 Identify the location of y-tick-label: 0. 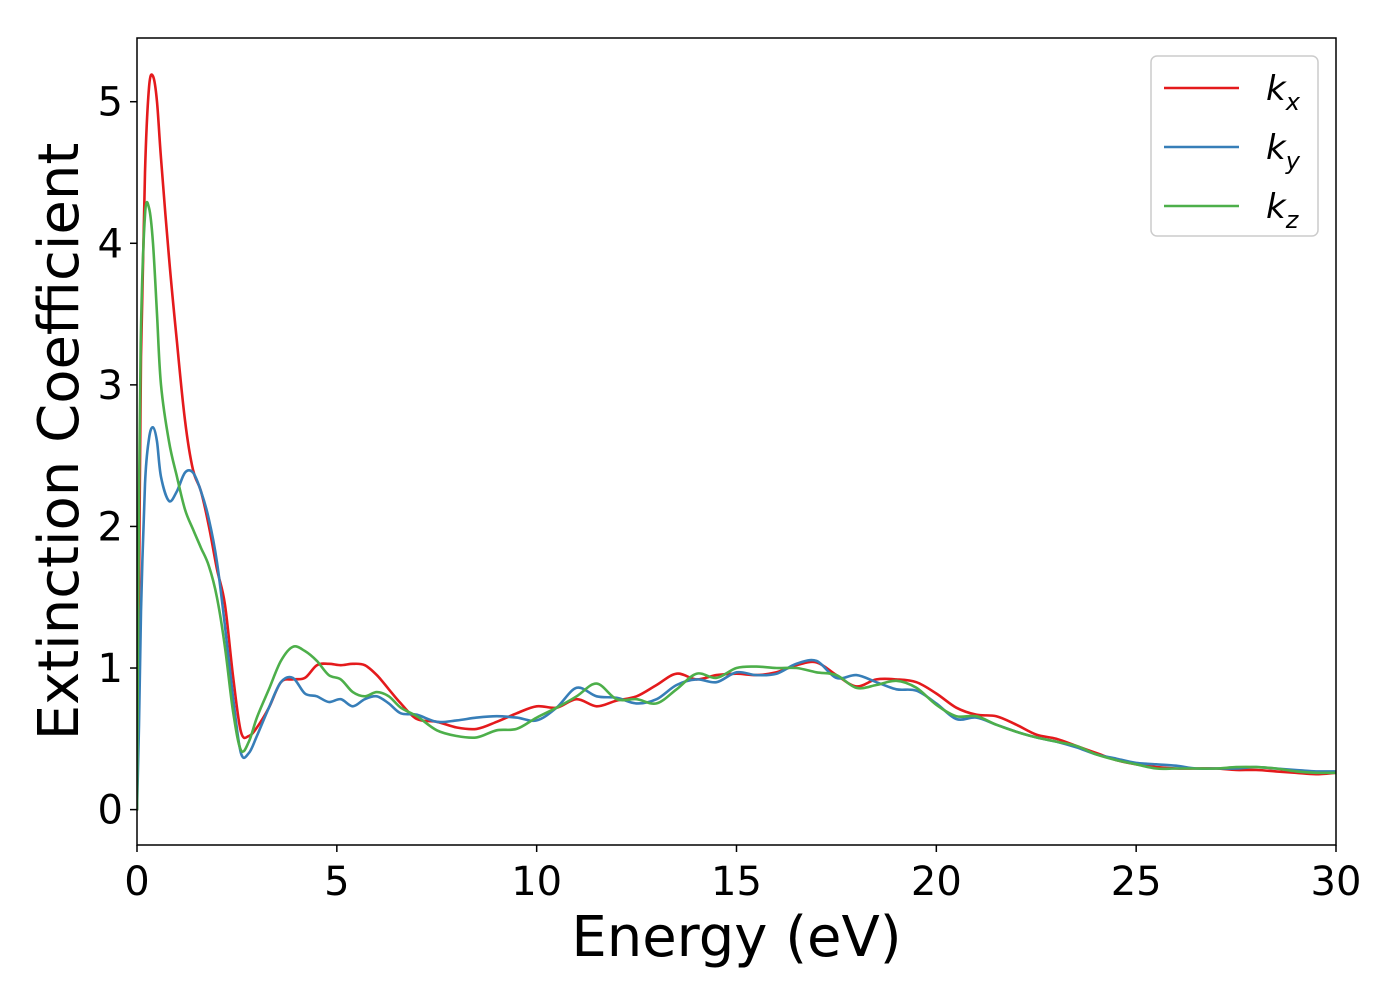
(110, 811).